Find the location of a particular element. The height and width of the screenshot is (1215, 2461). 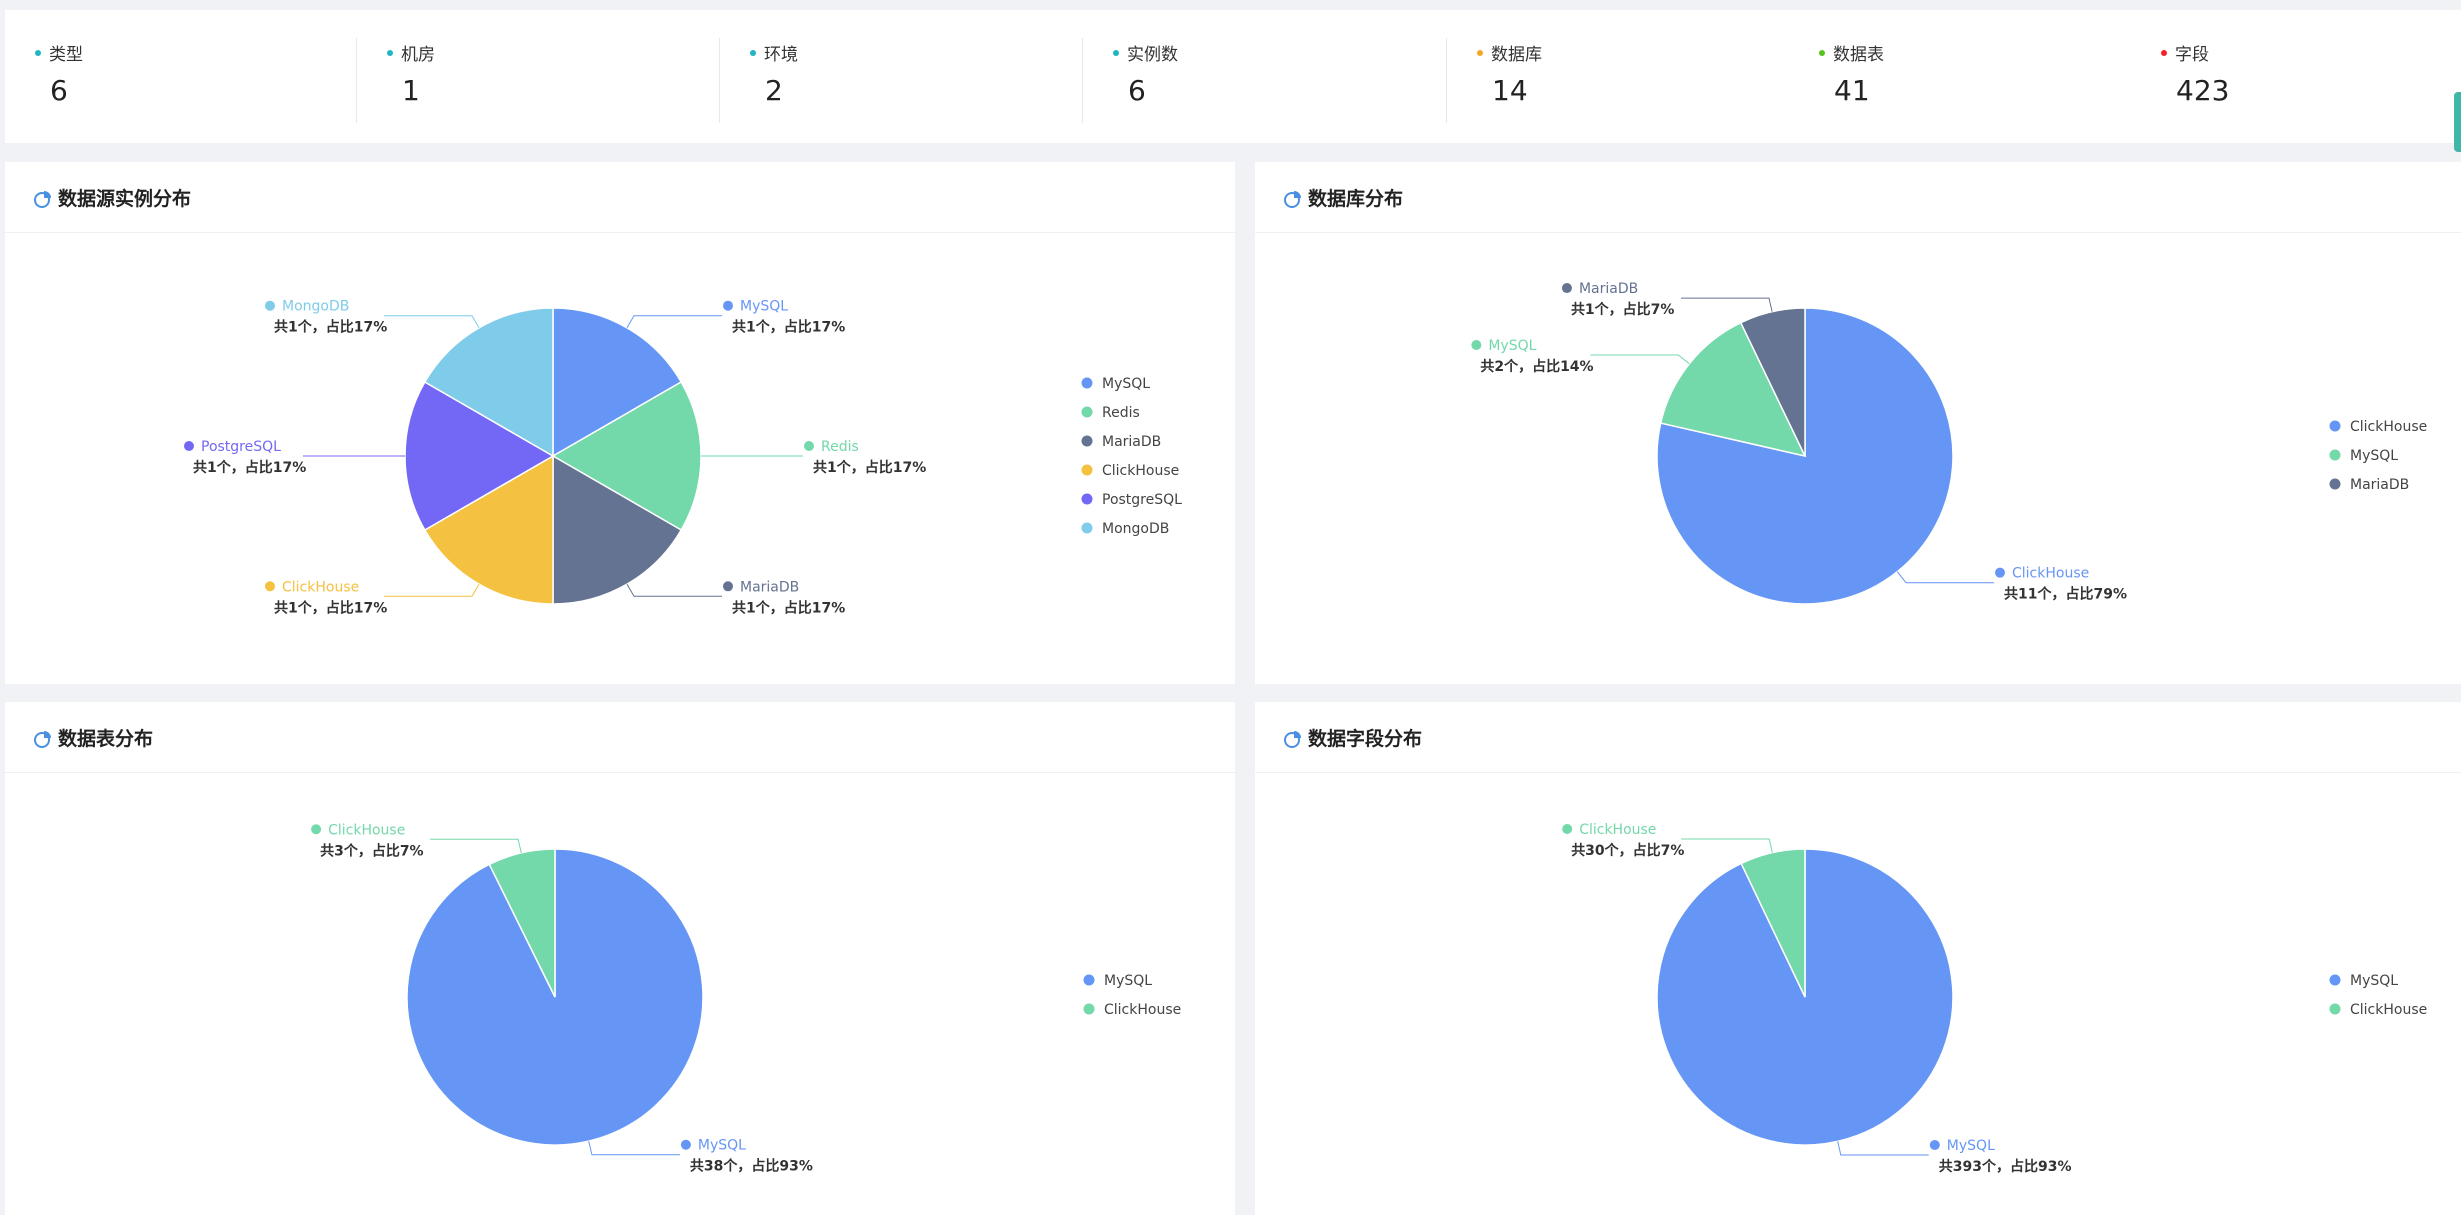

stat-label: 环境 is located at coordinates (781, 55).